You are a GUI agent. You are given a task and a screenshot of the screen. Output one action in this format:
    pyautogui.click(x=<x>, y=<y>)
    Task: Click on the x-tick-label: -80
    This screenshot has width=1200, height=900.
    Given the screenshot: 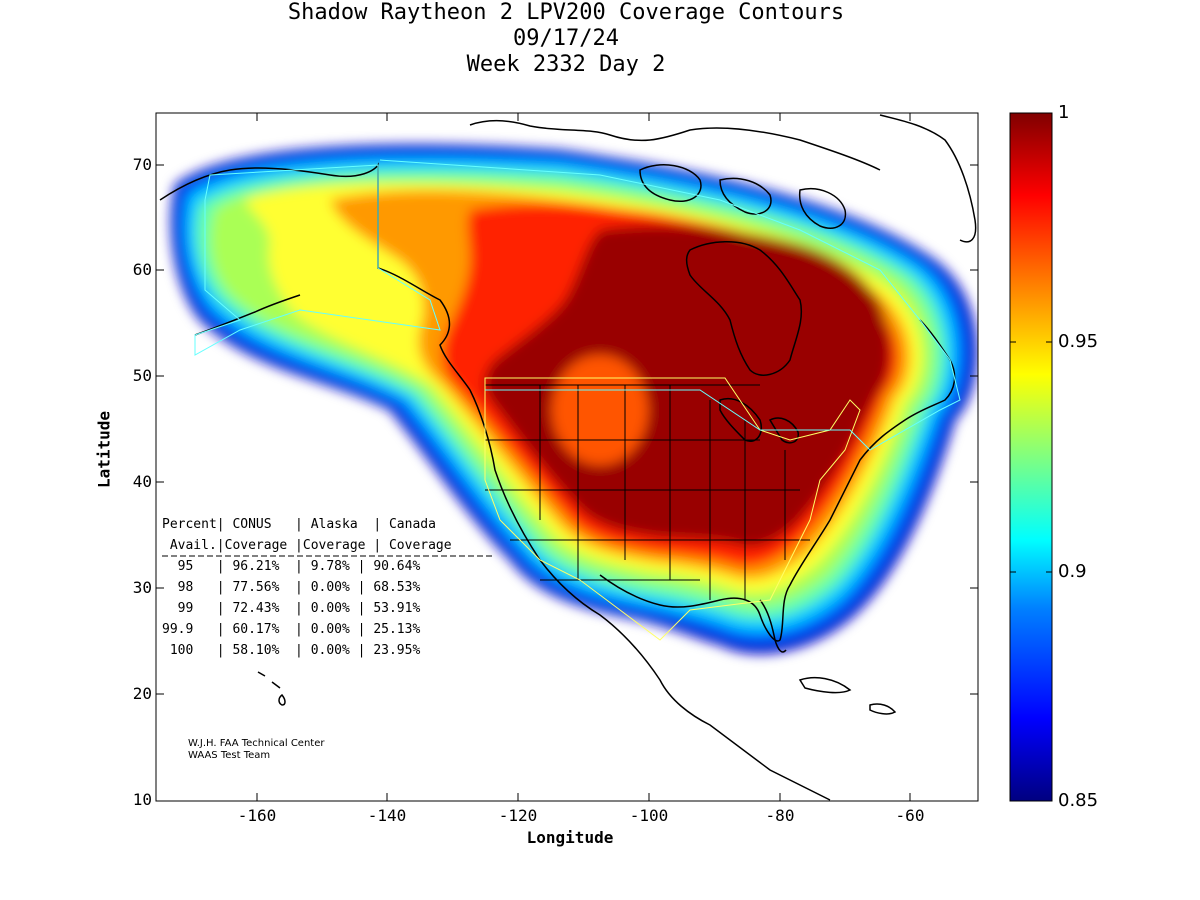 What is the action you would take?
    pyautogui.click(x=780, y=815)
    